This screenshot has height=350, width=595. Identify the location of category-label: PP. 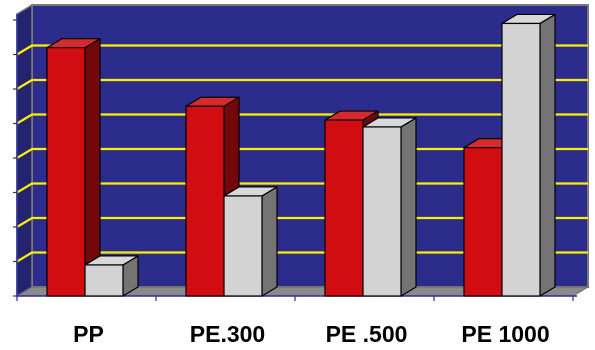
(88, 334).